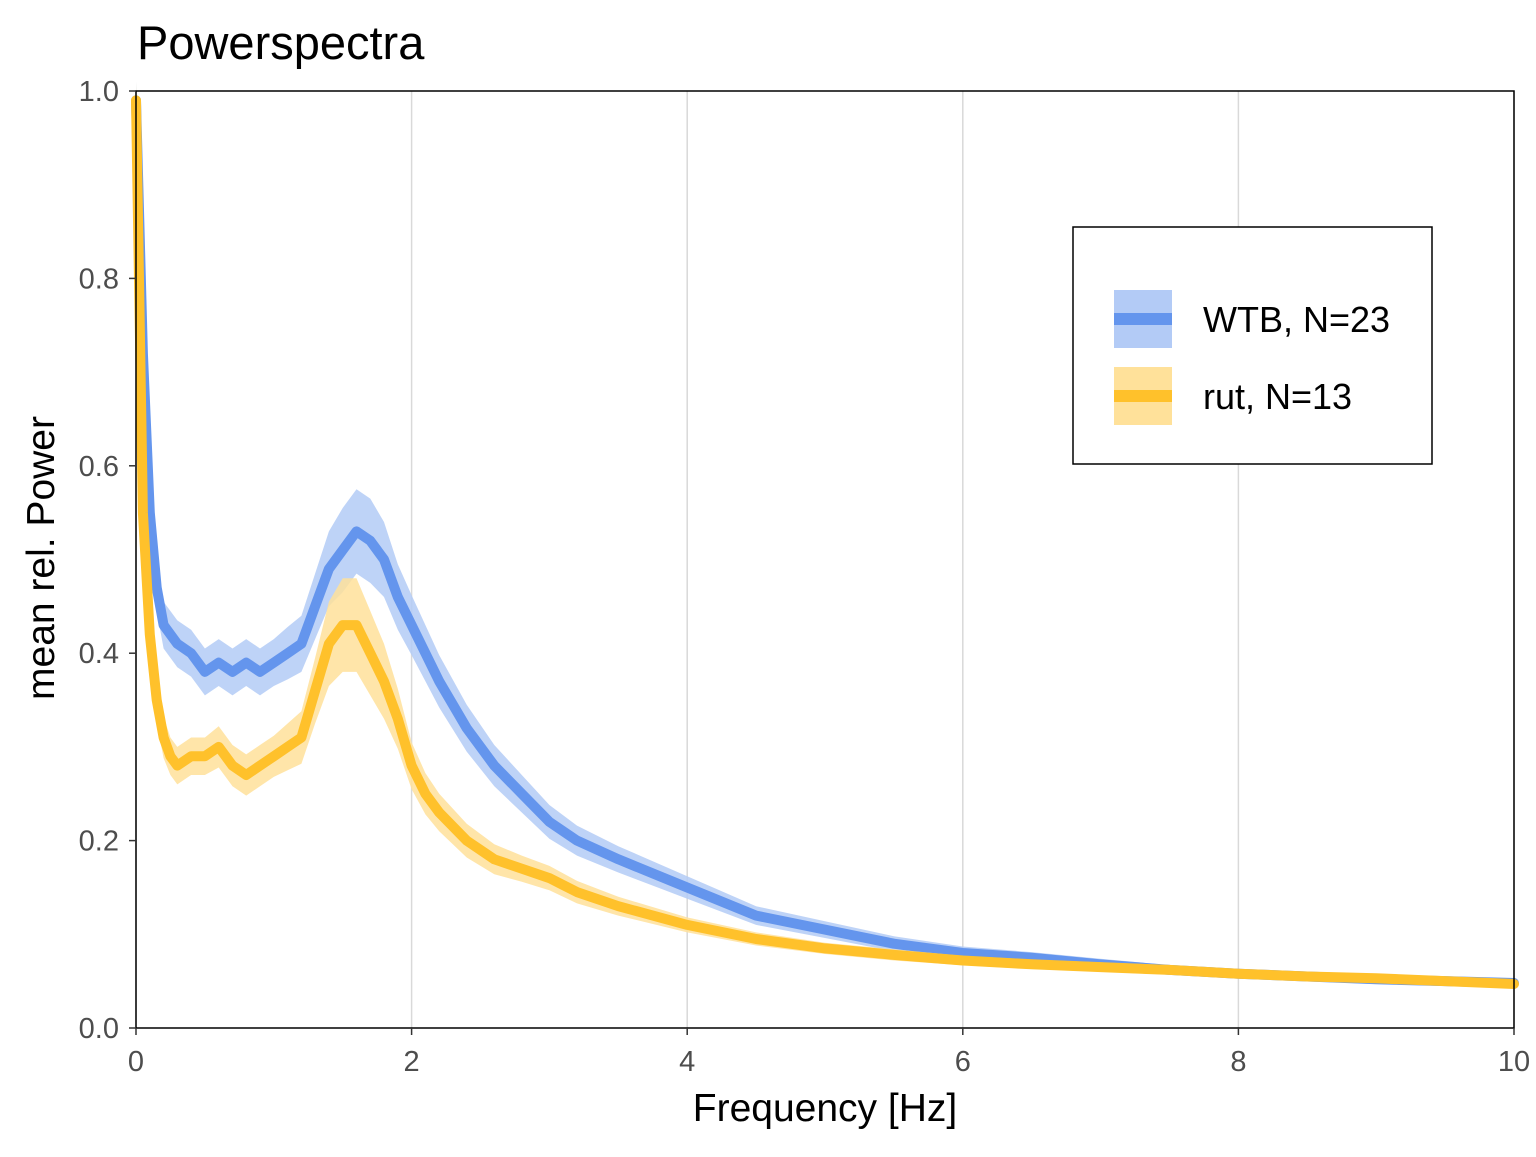 The height and width of the screenshot is (1157, 1536). What do you see at coordinates (825, 1108) in the screenshot?
I see `x-axis-title: Frequency [Hz]` at bounding box center [825, 1108].